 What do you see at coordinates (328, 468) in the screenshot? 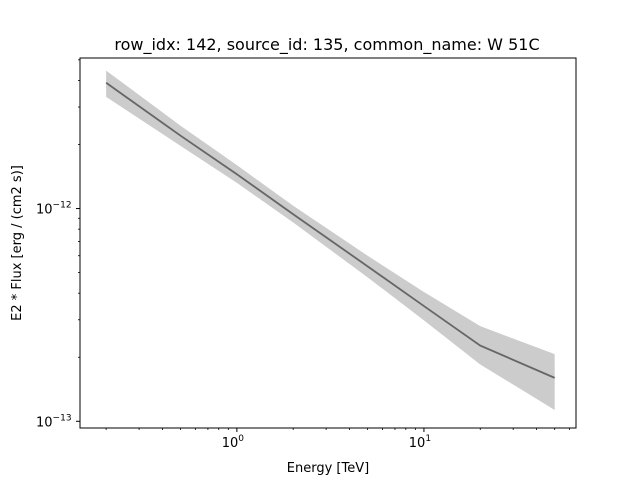
I see `x-axis-label: Energy [TeV]` at bounding box center [328, 468].